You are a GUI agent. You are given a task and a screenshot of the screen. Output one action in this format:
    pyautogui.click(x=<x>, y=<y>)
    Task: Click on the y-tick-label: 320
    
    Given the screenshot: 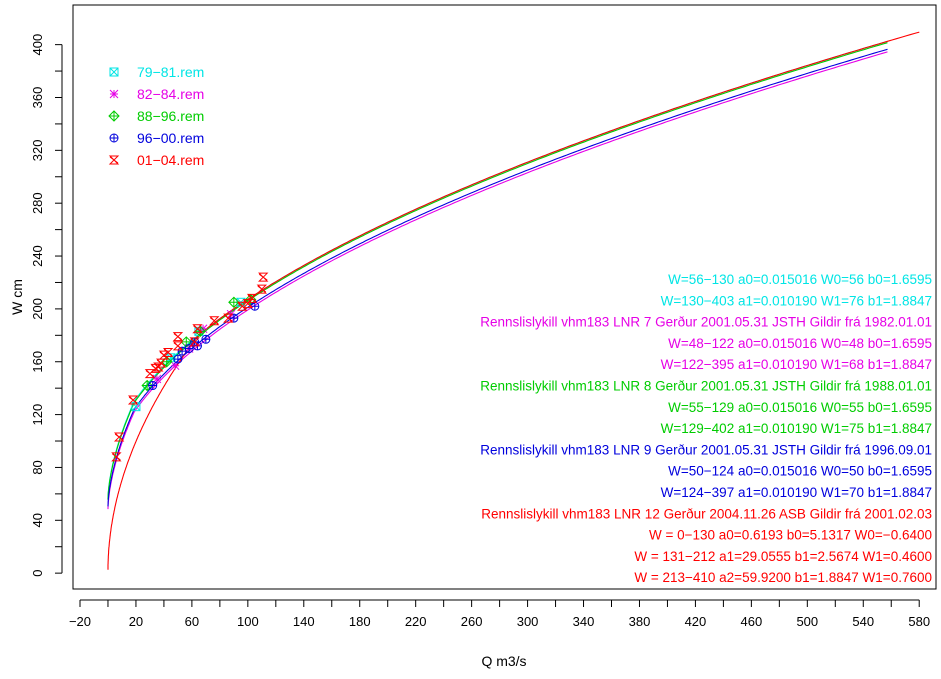 What is the action you would take?
    pyautogui.click(x=37, y=150)
    